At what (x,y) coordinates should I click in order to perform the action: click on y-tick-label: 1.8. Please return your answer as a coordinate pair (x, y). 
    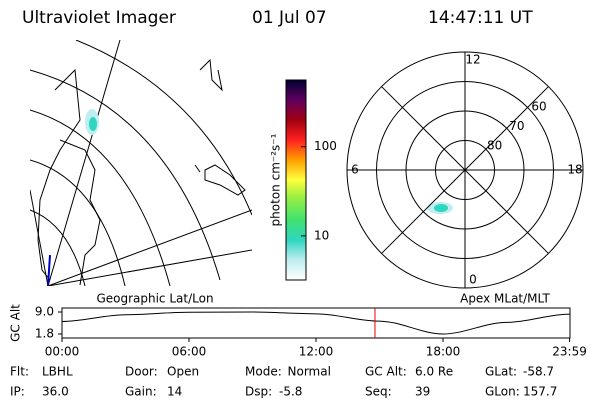
    Looking at the image, I should click on (44, 334).